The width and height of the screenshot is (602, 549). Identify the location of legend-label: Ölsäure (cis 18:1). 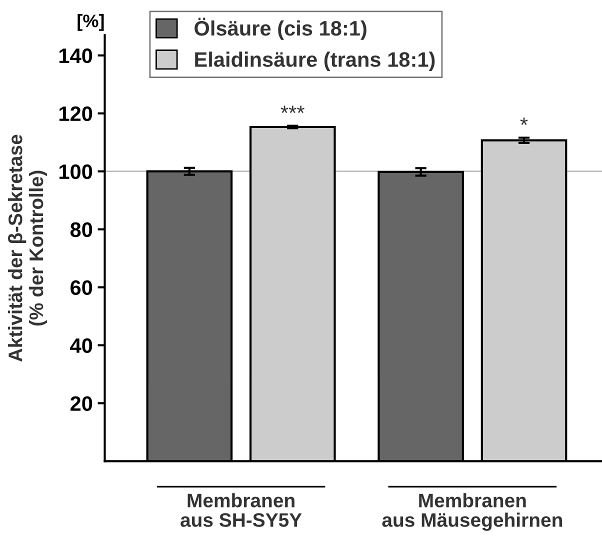
(280, 29).